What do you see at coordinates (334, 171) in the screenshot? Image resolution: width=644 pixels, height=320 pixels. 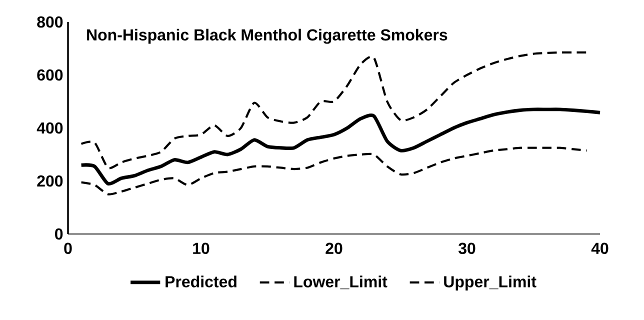 I see `line-series` at bounding box center [334, 171].